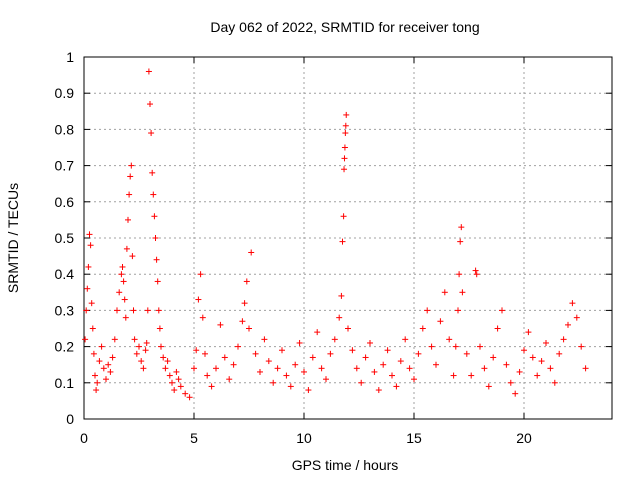  What do you see at coordinates (65, 93) in the screenshot?
I see `y-tick-label: 0.9` at bounding box center [65, 93].